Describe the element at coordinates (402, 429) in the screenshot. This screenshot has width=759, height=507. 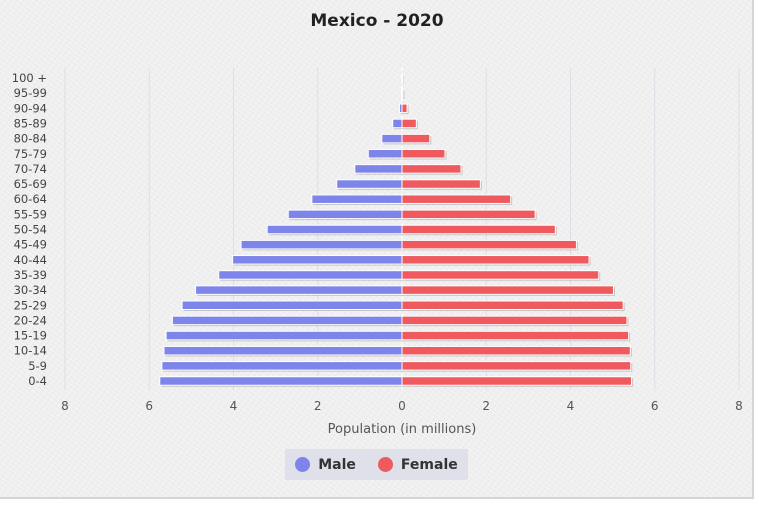
I see `x-axis-title: Population (in millions)` at that location.